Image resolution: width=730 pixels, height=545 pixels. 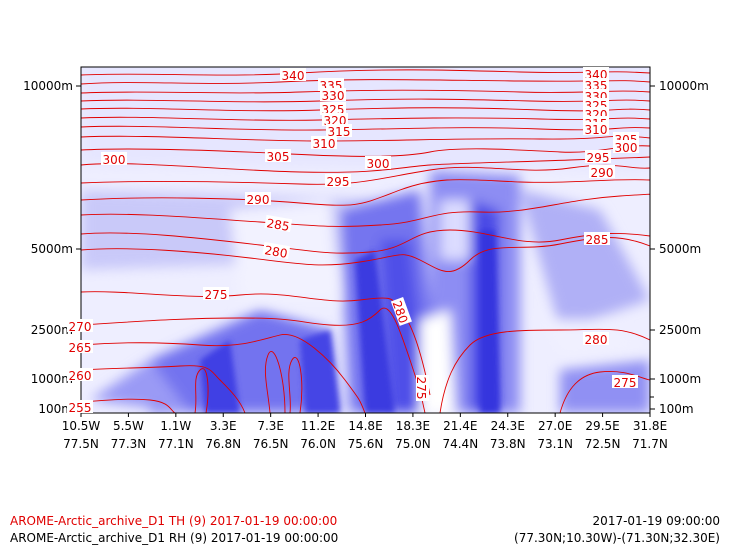 I want to click on contour-label-text: 270, so click(x=80, y=327).